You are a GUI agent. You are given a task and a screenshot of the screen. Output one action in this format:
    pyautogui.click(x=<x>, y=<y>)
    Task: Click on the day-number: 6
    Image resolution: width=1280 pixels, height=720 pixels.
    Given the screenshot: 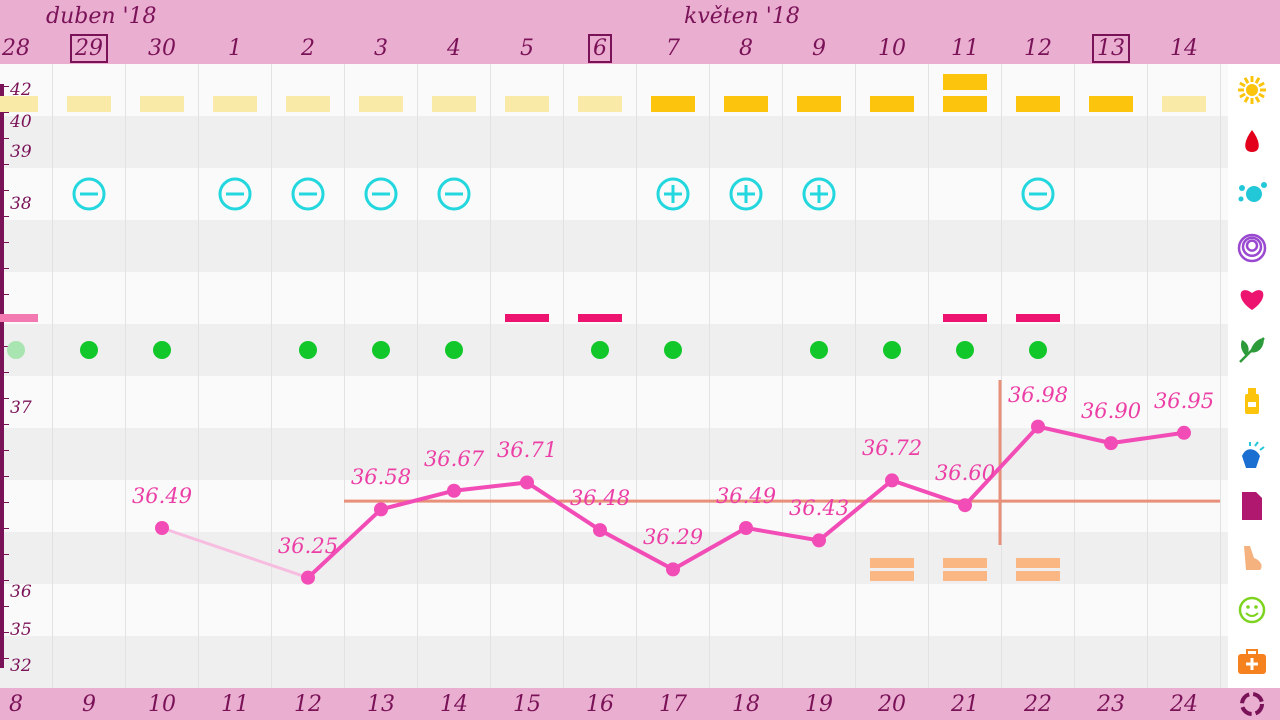 What is the action you would take?
    pyautogui.click(x=600, y=48)
    